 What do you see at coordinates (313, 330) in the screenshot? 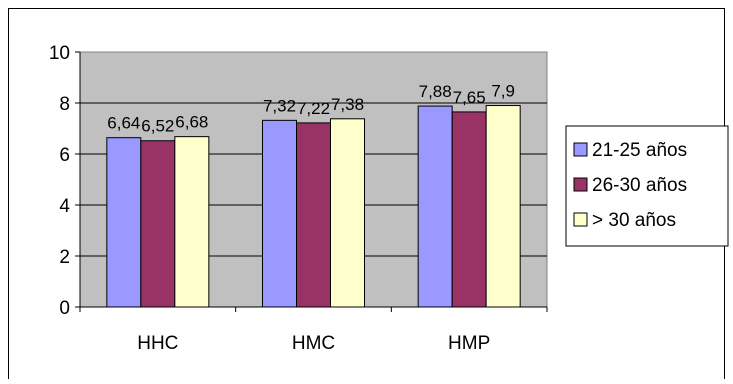
I see `x-axis: HHC HMC HMP` at bounding box center [313, 330].